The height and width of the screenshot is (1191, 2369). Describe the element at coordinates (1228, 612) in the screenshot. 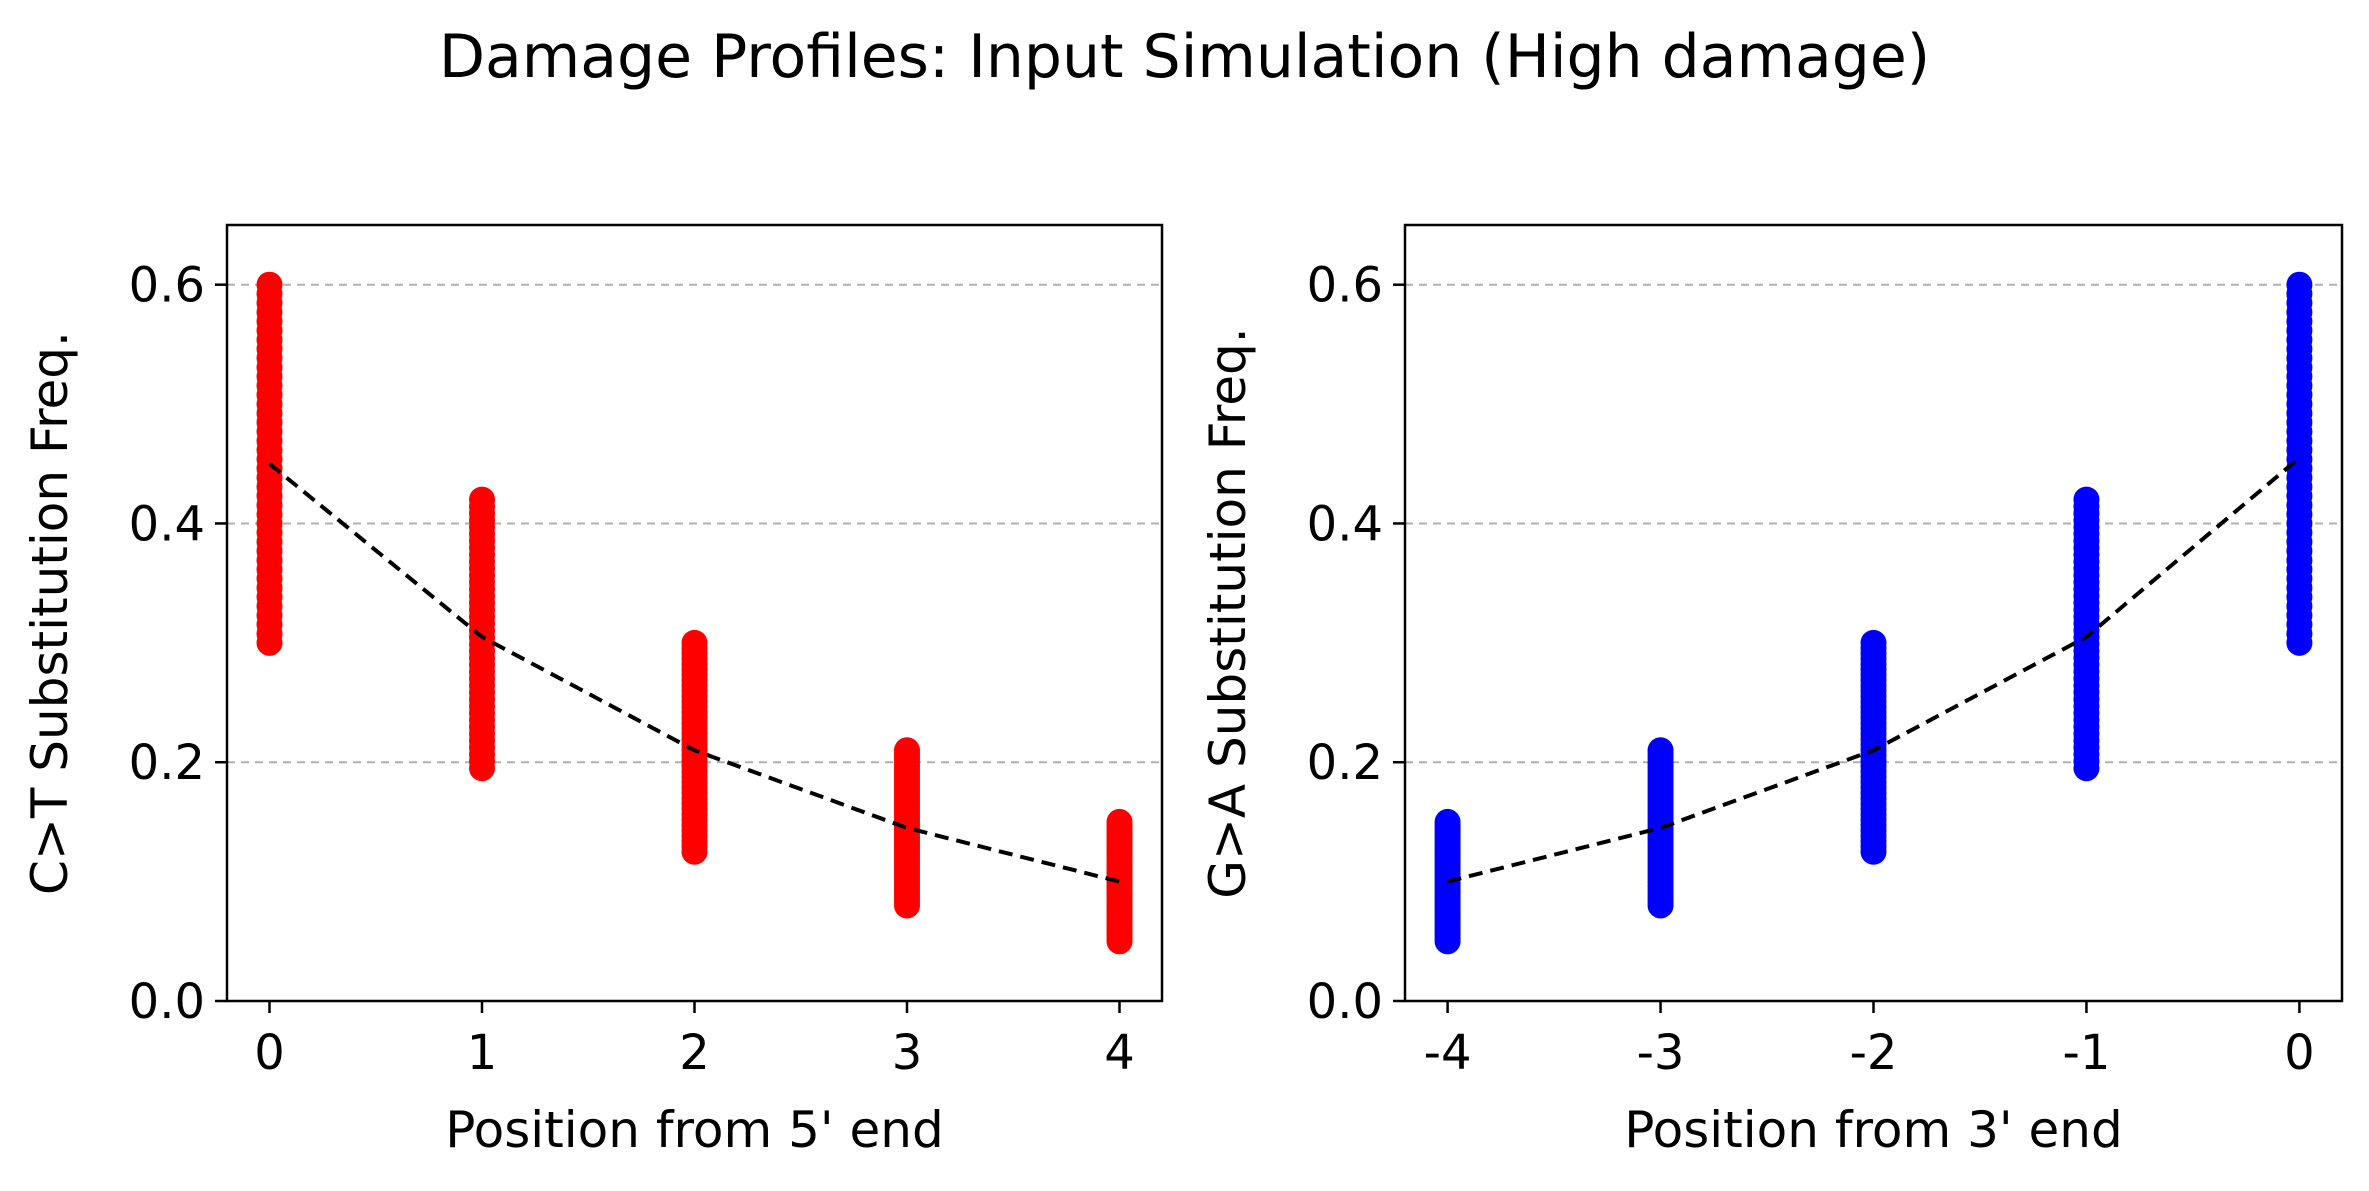

I see `y-axis-label: G>A Substitution Freq.` at that location.